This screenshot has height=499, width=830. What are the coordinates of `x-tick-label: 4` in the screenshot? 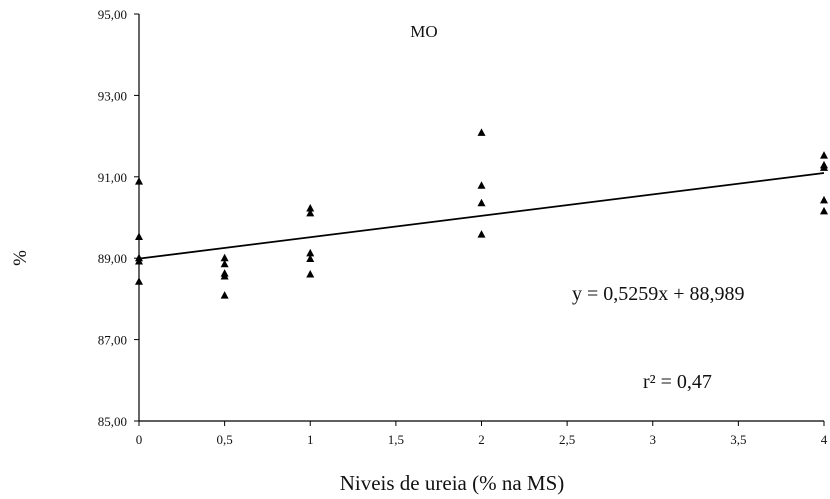 It's located at (824, 439).